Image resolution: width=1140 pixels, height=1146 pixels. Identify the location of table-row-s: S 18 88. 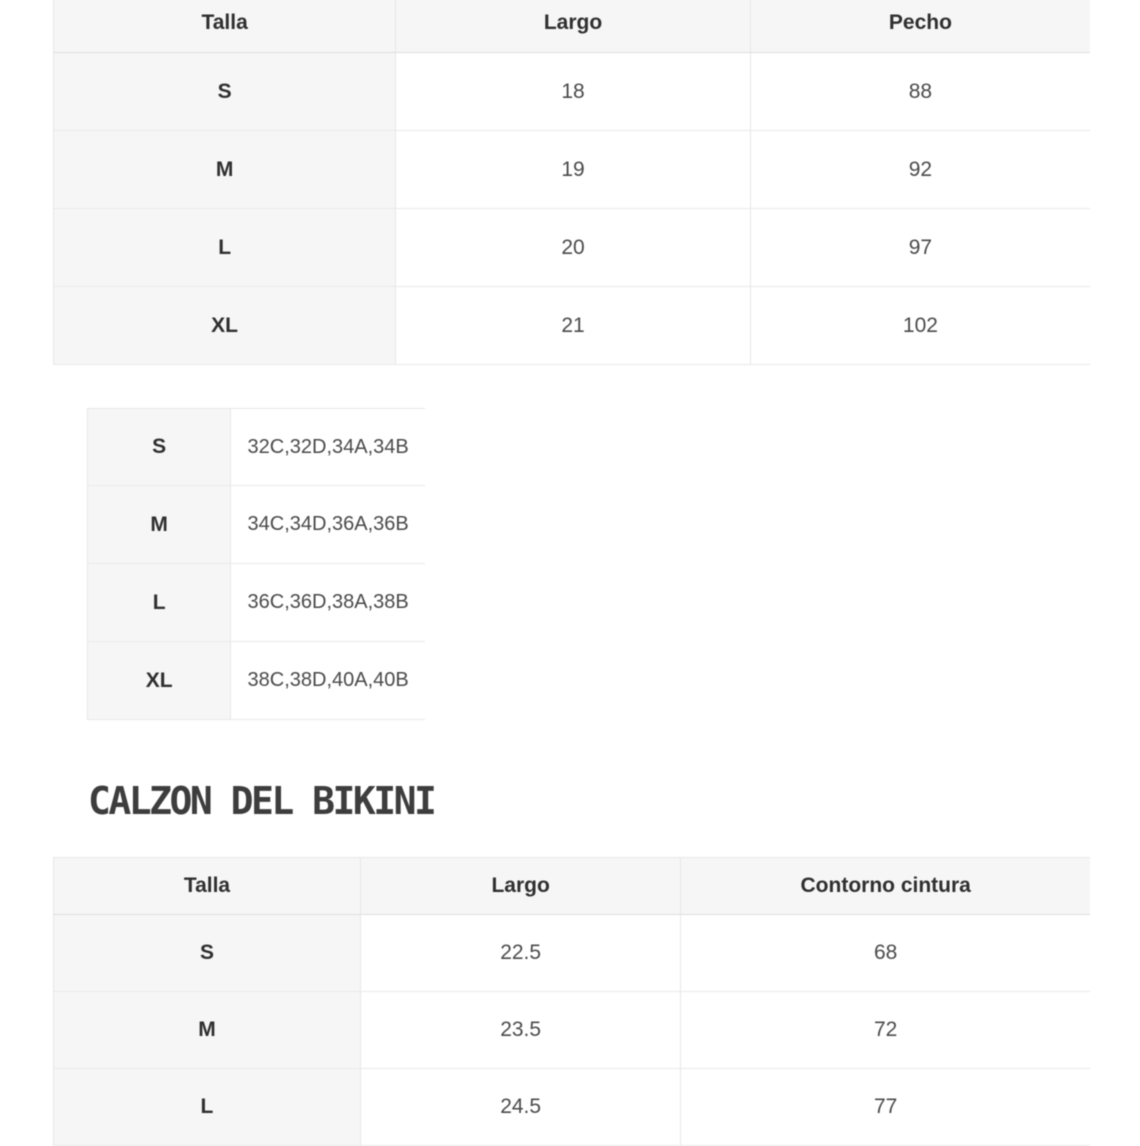
(571, 92).